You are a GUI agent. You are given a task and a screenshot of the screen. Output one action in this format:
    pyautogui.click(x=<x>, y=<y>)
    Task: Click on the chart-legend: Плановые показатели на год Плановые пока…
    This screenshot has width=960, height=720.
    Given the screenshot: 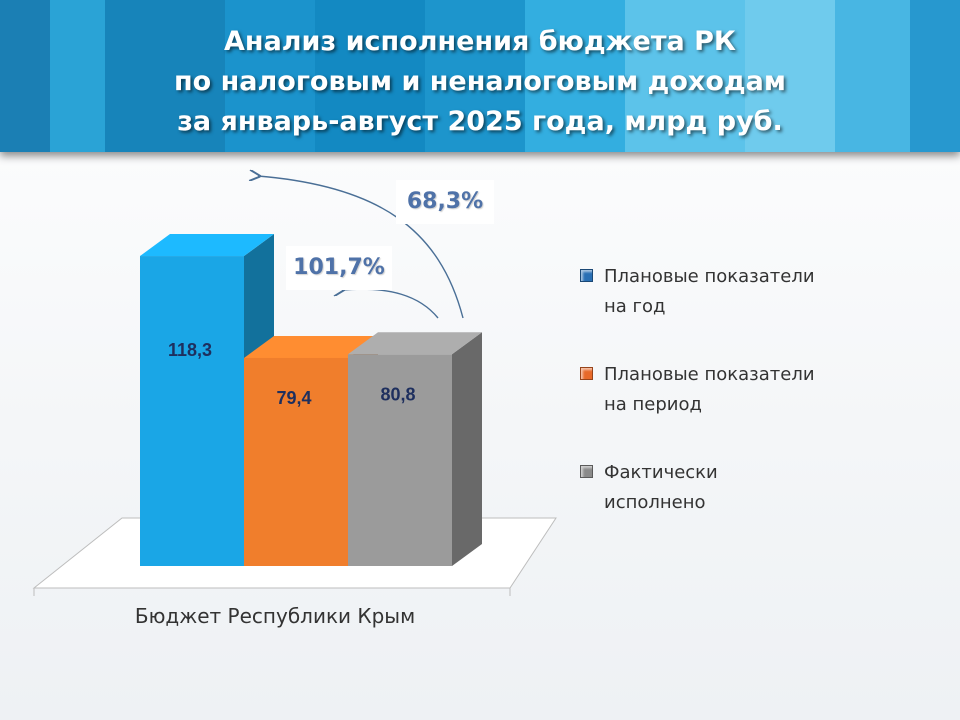 What is the action you would take?
    pyautogui.click(x=730, y=409)
    